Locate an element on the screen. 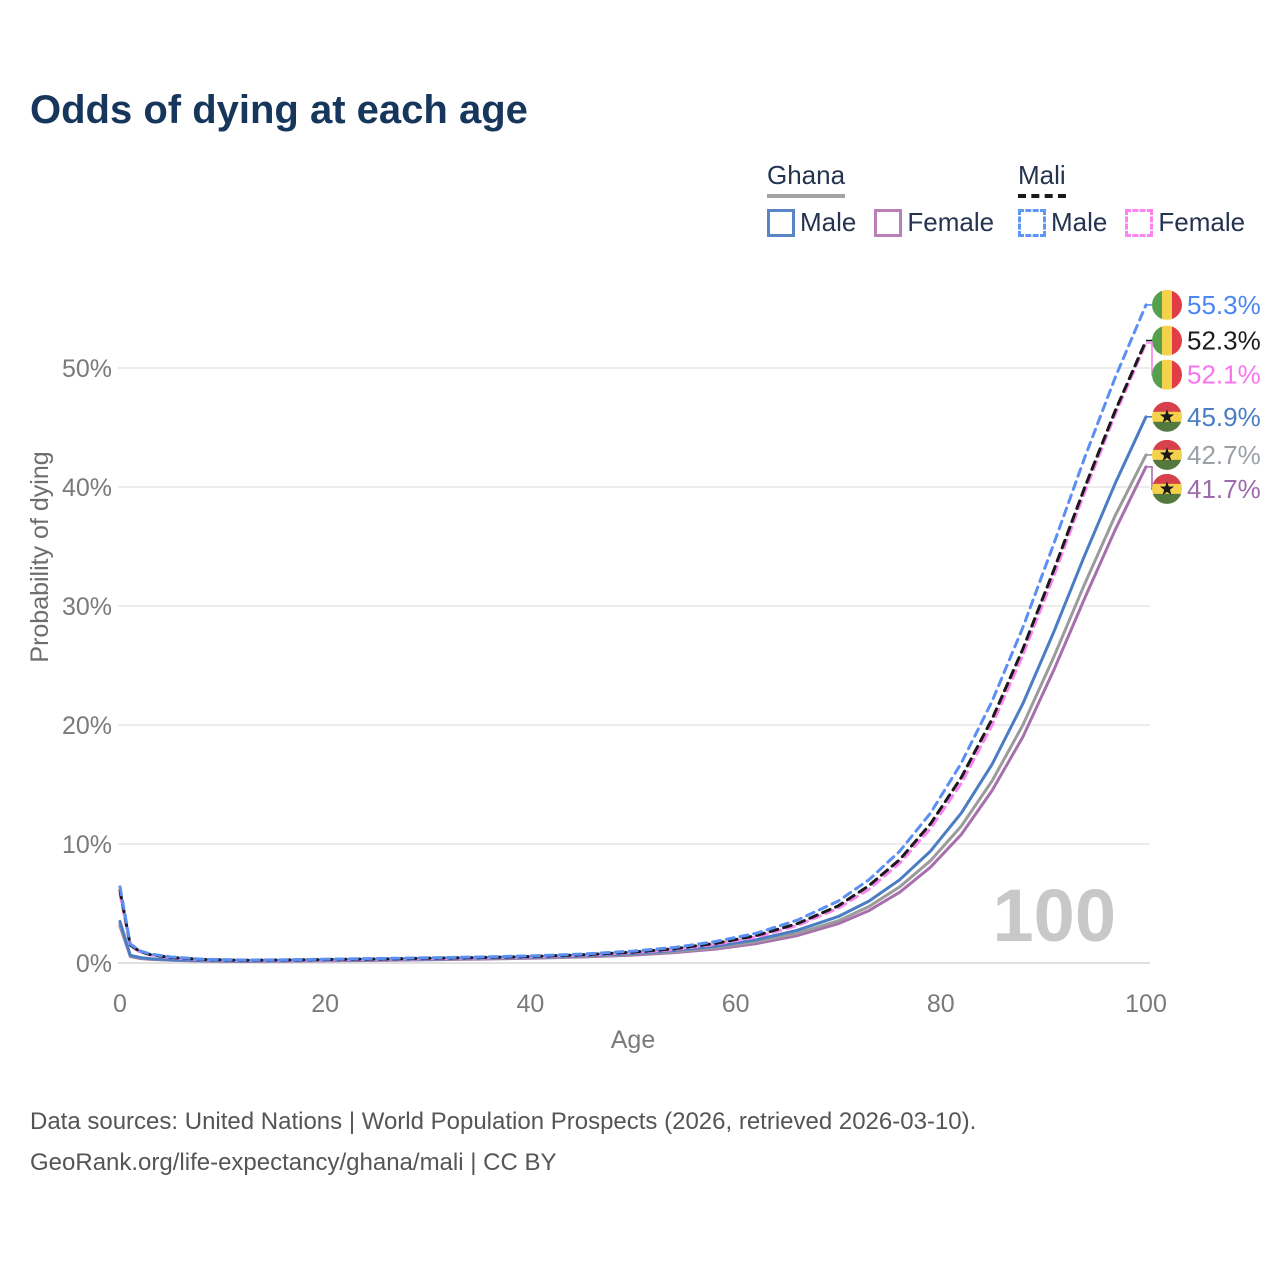 The height and width of the screenshot is (1280, 1280). x-tick-label: 0 is located at coordinates (120, 1004).